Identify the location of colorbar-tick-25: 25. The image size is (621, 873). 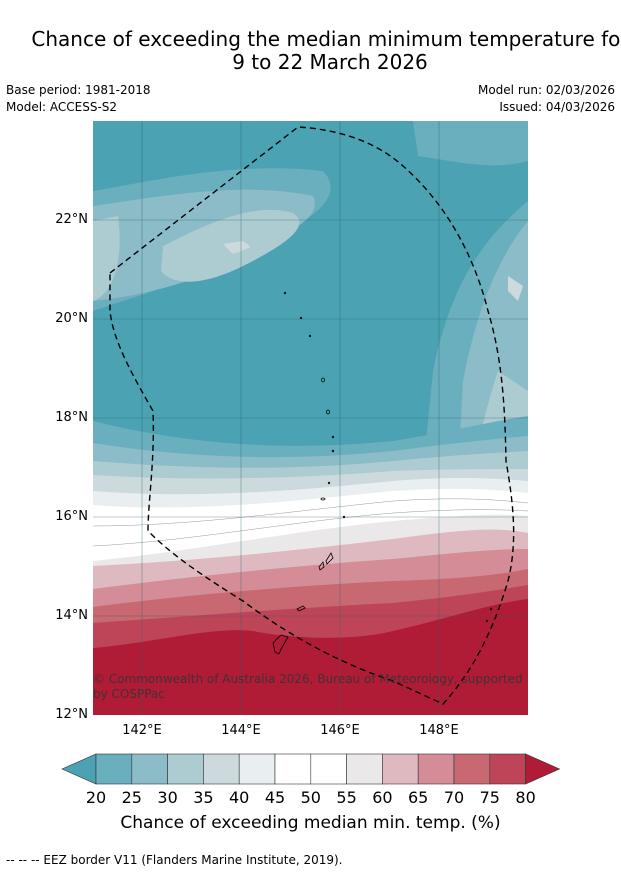
(131, 797).